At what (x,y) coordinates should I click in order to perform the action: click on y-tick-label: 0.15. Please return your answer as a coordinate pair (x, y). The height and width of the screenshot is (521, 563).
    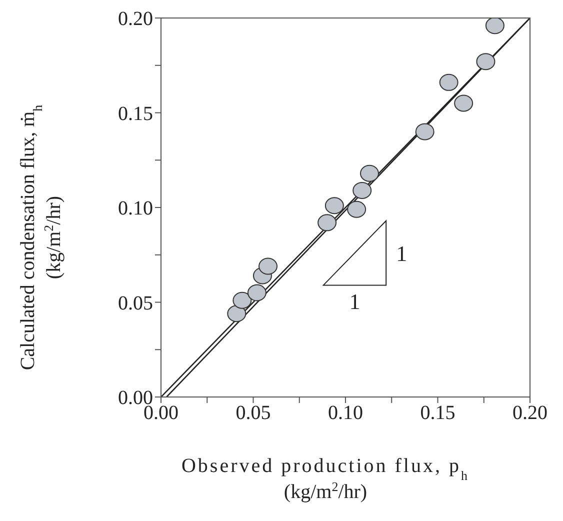
    Looking at the image, I should click on (135, 113).